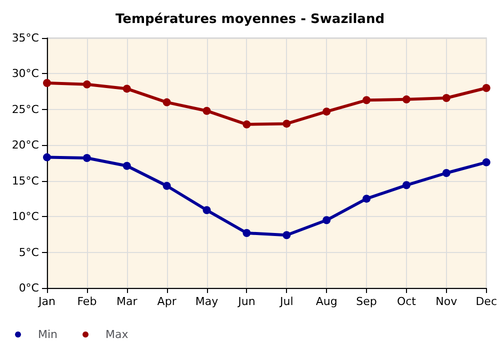 This screenshot has width=500, height=350. I want to click on legend-label: Min, so click(48, 334).